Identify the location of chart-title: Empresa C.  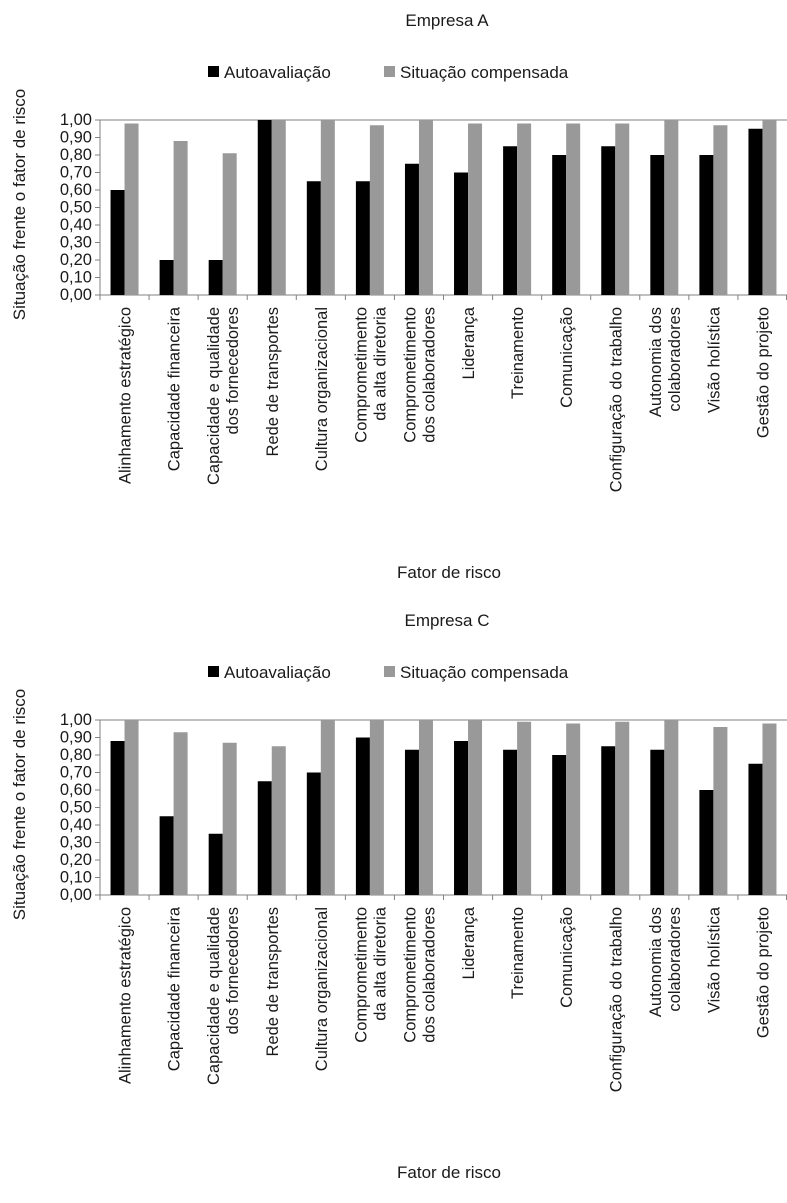
(446, 620).